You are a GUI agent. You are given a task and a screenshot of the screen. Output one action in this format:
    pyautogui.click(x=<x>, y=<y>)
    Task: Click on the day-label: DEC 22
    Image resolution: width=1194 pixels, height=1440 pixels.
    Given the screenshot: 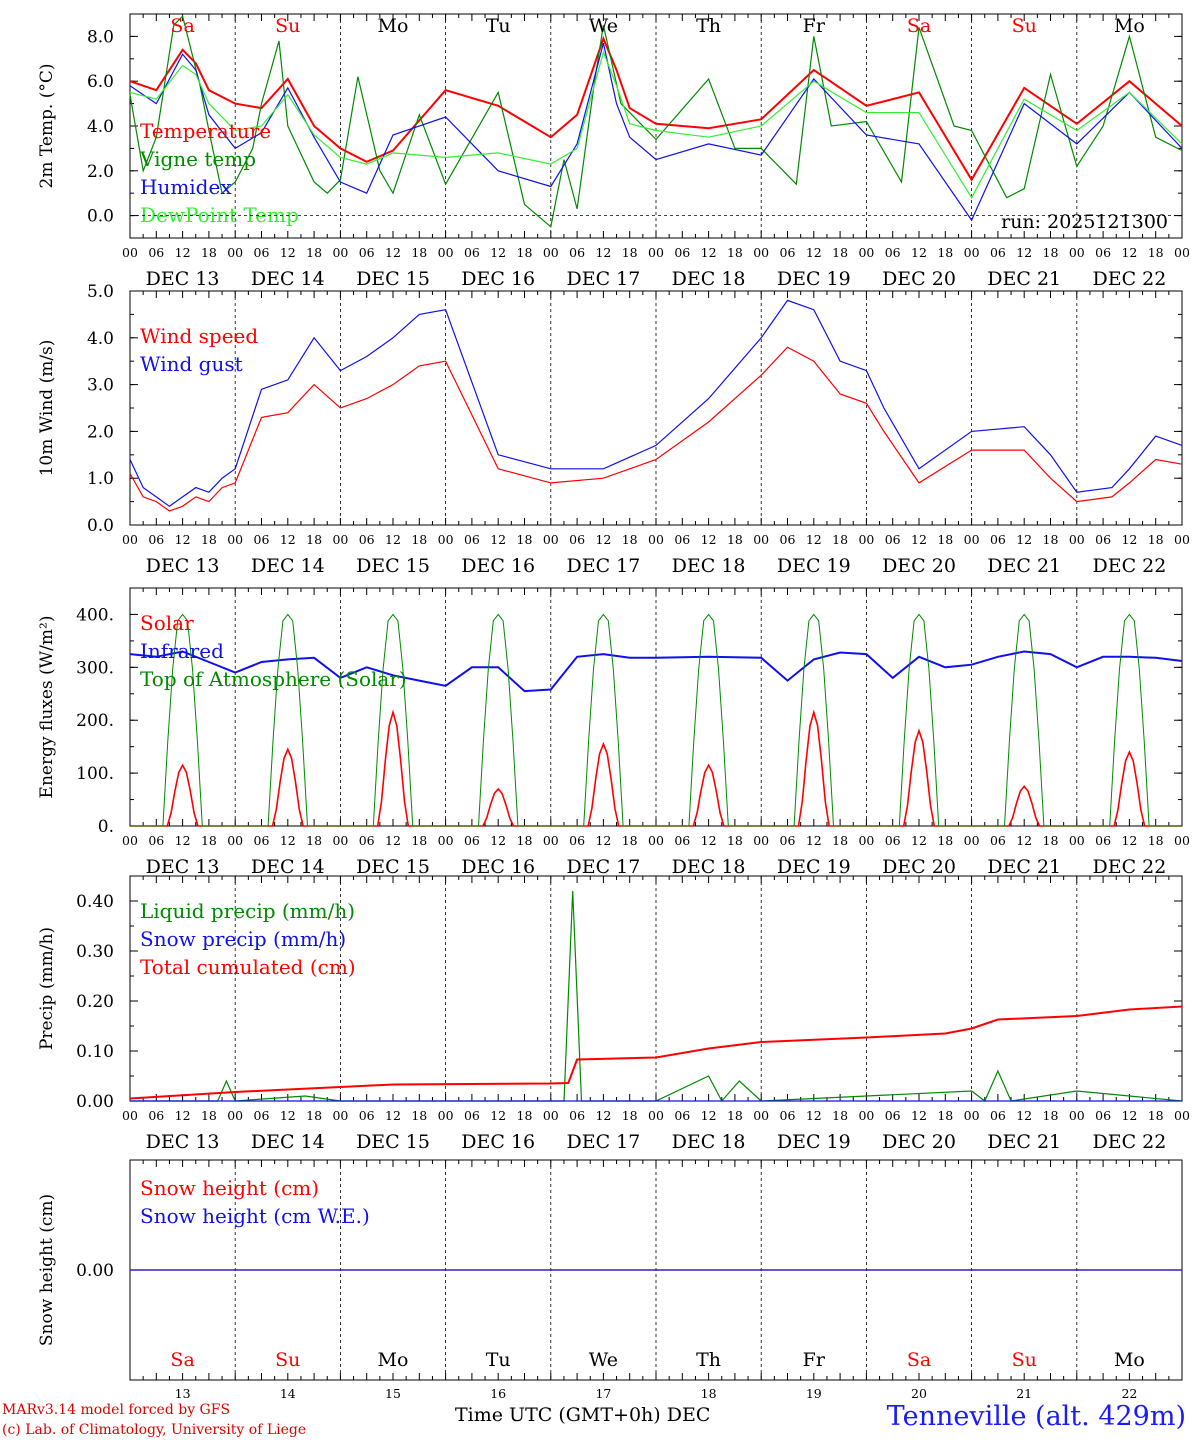 What is the action you would take?
    pyautogui.click(x=1129, y=566)
    